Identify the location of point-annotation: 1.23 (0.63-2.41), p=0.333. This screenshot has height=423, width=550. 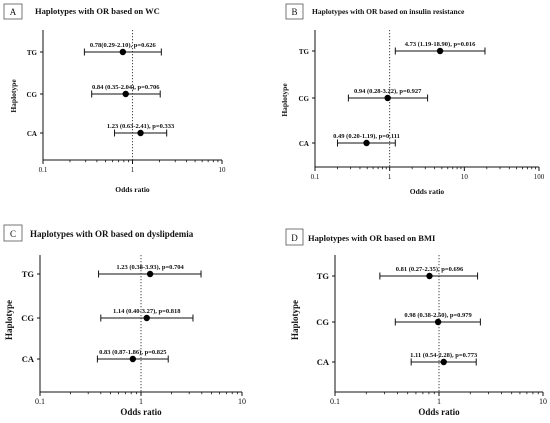
(141, 126).